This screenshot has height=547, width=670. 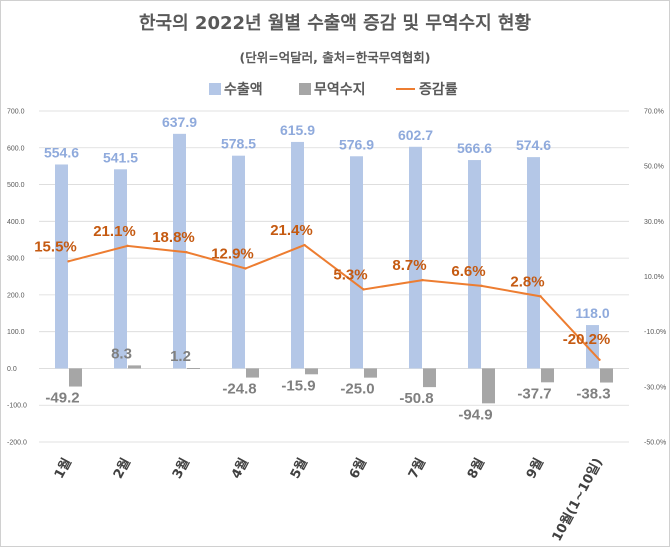 What do you see at coordinates (654, 112) in the screenshot?
I see `y-tick-right-label: 70.0%` at bounding box center [654, 112].